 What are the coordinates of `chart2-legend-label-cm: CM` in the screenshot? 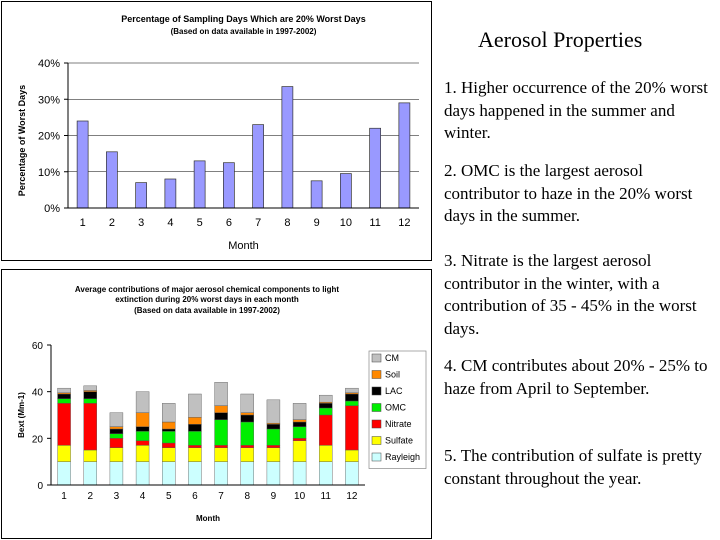 It's located at (392, 358).